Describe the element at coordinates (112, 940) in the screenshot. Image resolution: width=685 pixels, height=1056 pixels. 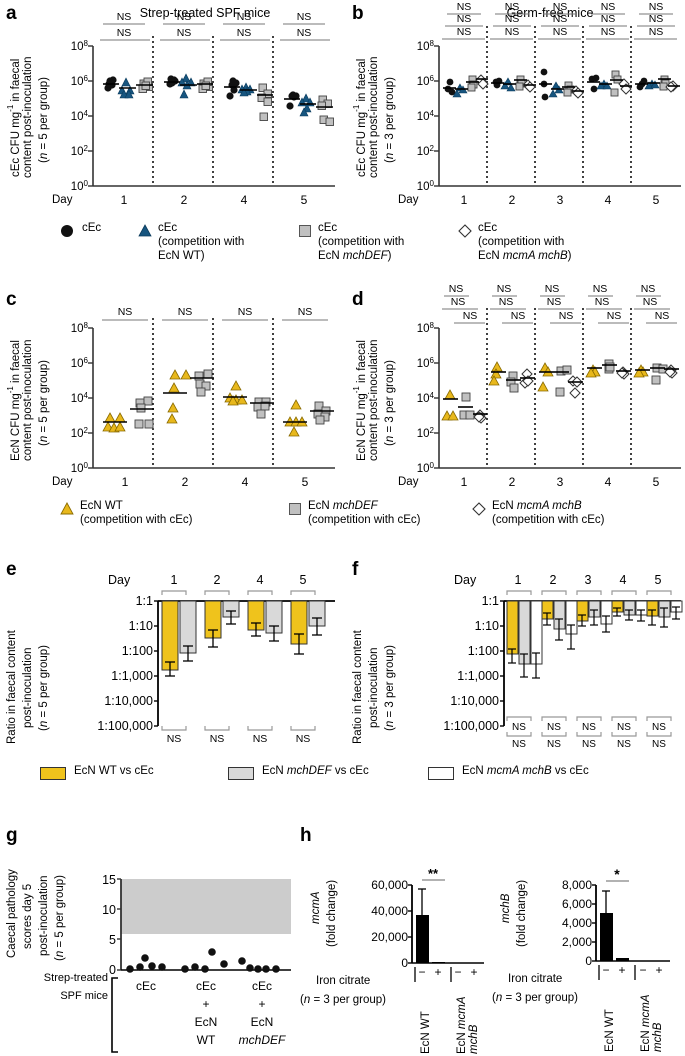
I see `panel-g-ytick-5: 5` at that location.